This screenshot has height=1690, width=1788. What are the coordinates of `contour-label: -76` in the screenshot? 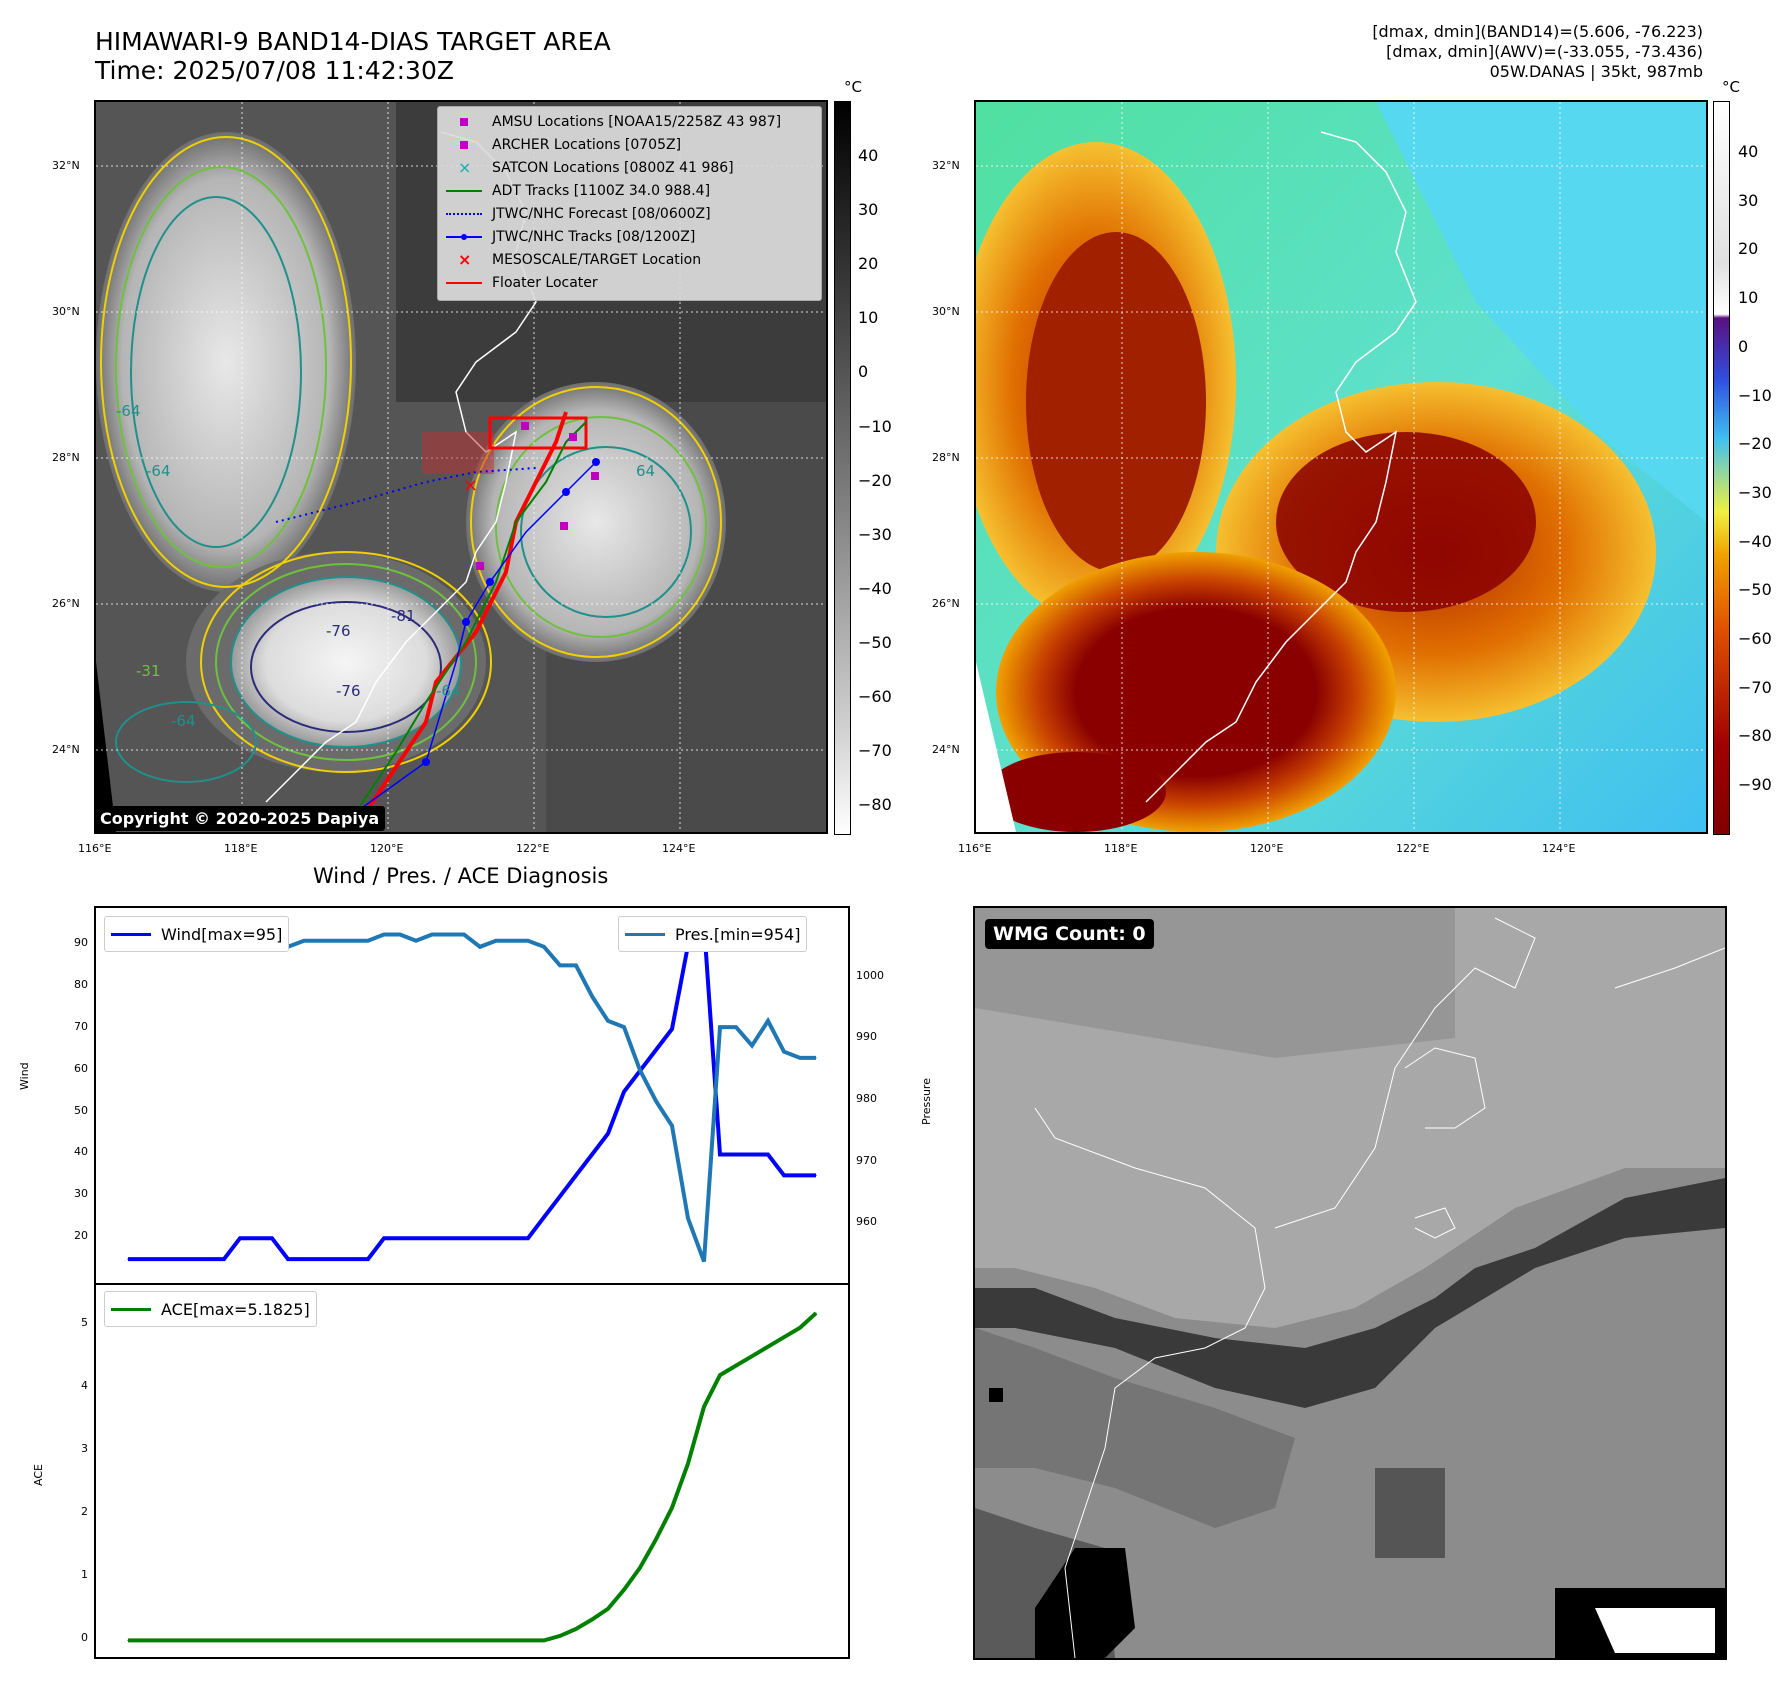 It's located at (338, 631).